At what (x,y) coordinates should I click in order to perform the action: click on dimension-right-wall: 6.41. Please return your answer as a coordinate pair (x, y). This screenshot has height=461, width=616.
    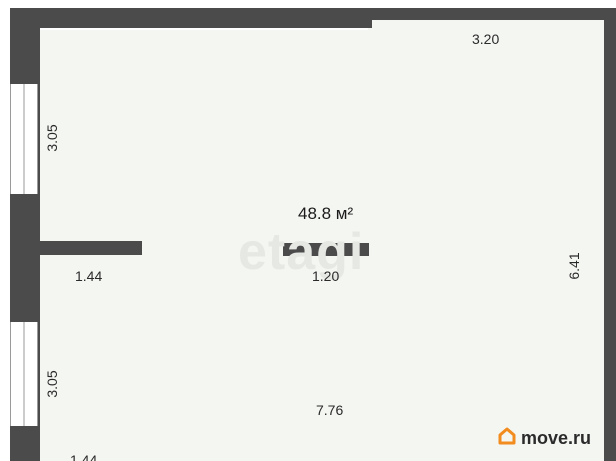
    Looking at the image, I should click on (574, 266).